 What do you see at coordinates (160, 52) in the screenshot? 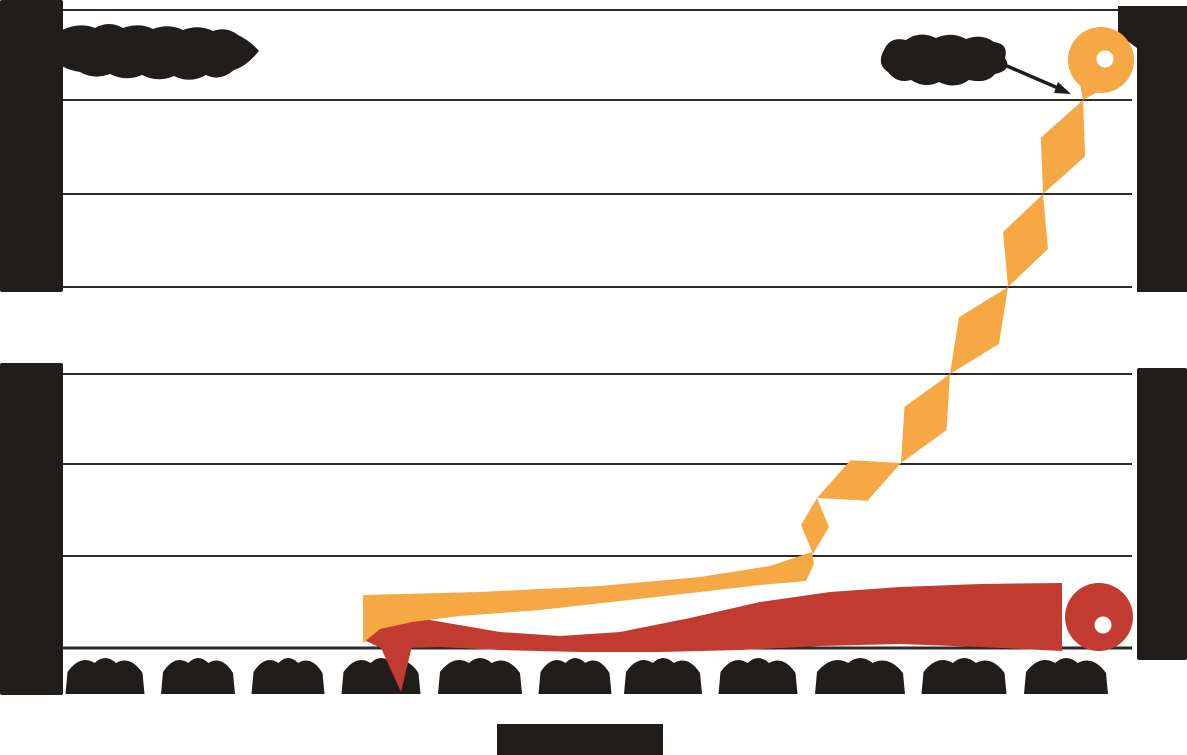
I see `chart-title-redacted` at bounding box center [160, 52].